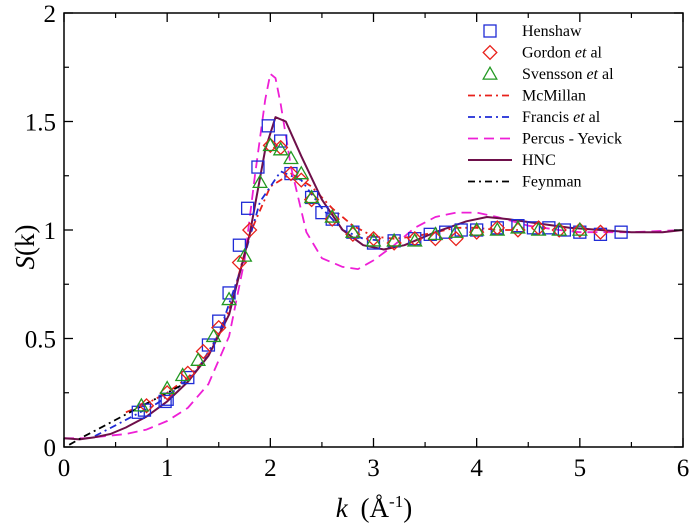 Image resolution: width=692 pixels, height=527 pixels. I want to click on x-tick-label: 2, so click(270, 468).